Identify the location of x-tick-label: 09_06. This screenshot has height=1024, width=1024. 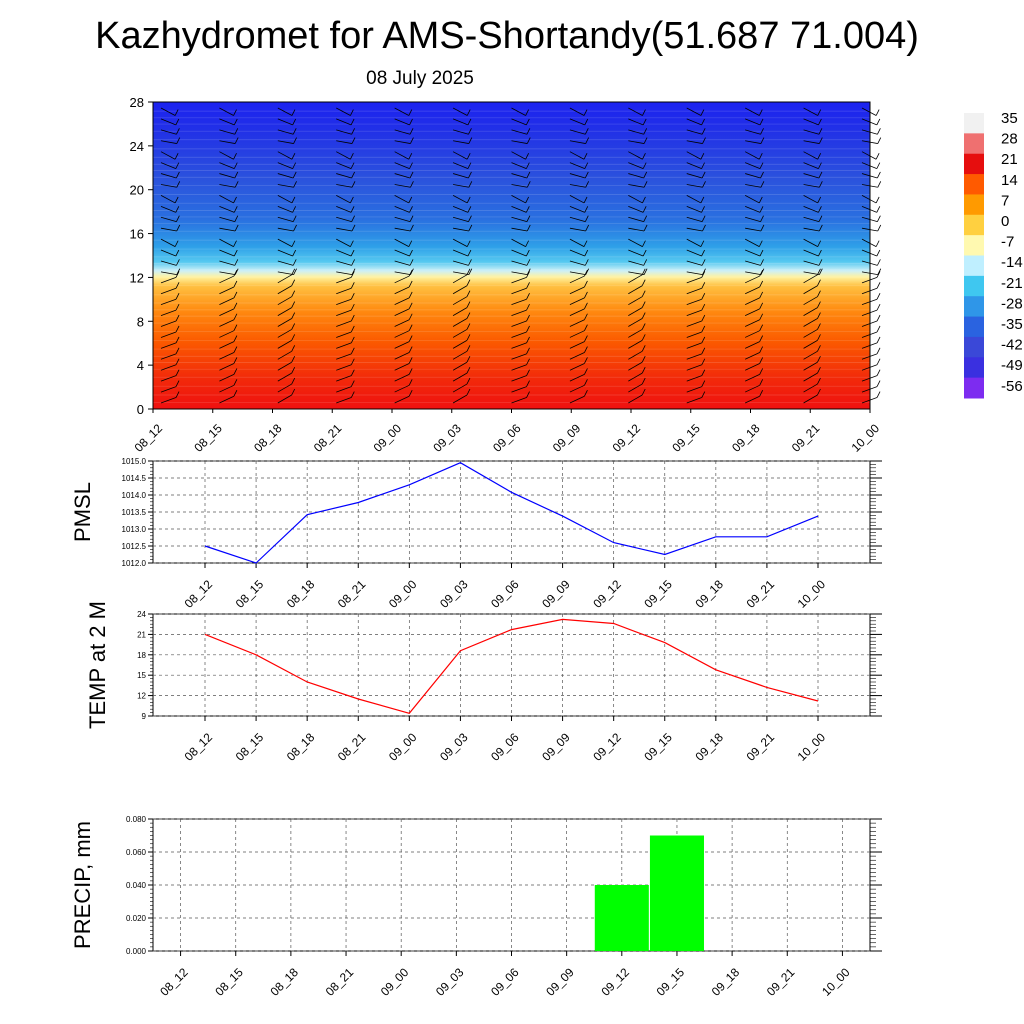
(505, 747).